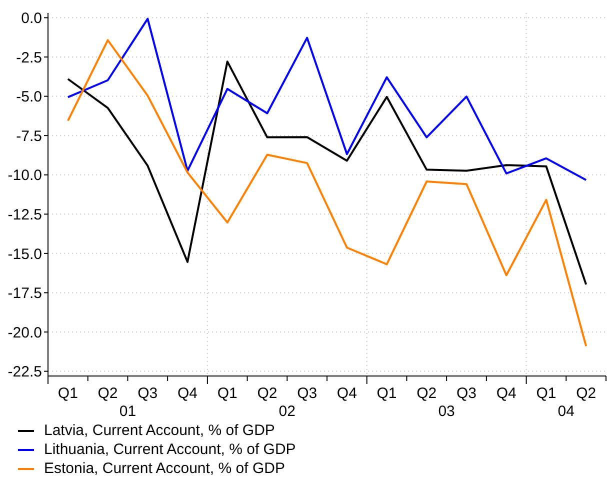  I want to click on text: 02, so click(287, 411).